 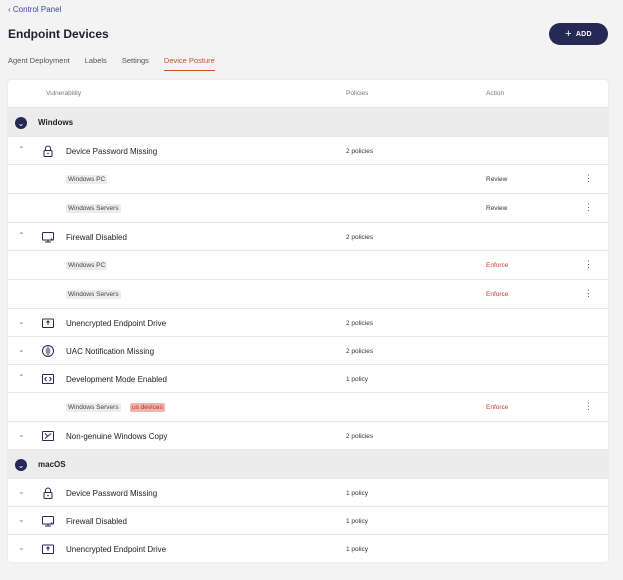 I want to click on vulnerability-name: Non-genuine Windows Copy, so click(x=117, y=436).